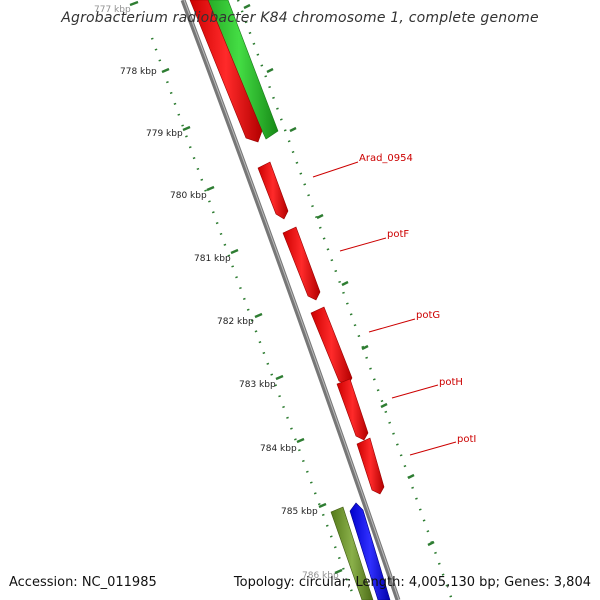 This screenshot has width=600, height=600. I want to click on tick-label-778: 778 kbp, so click(138, 72).